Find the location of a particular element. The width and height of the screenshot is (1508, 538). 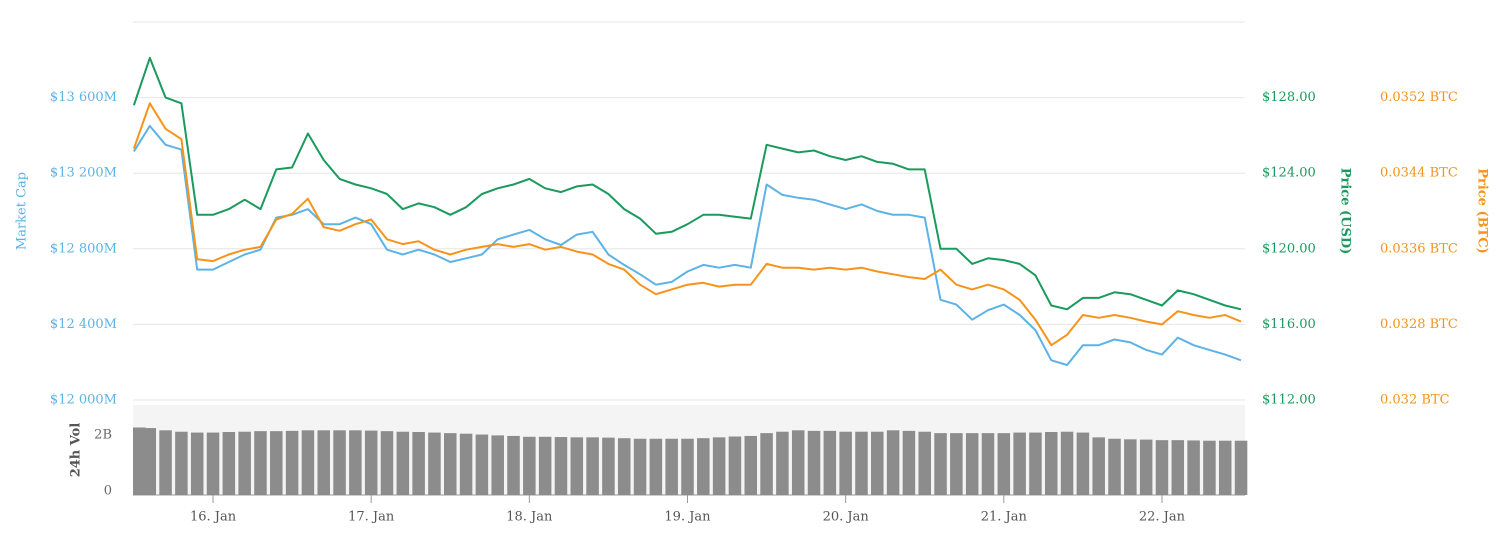

y2-axis-title: Price (USD) is located at coordinates (1345, 211).